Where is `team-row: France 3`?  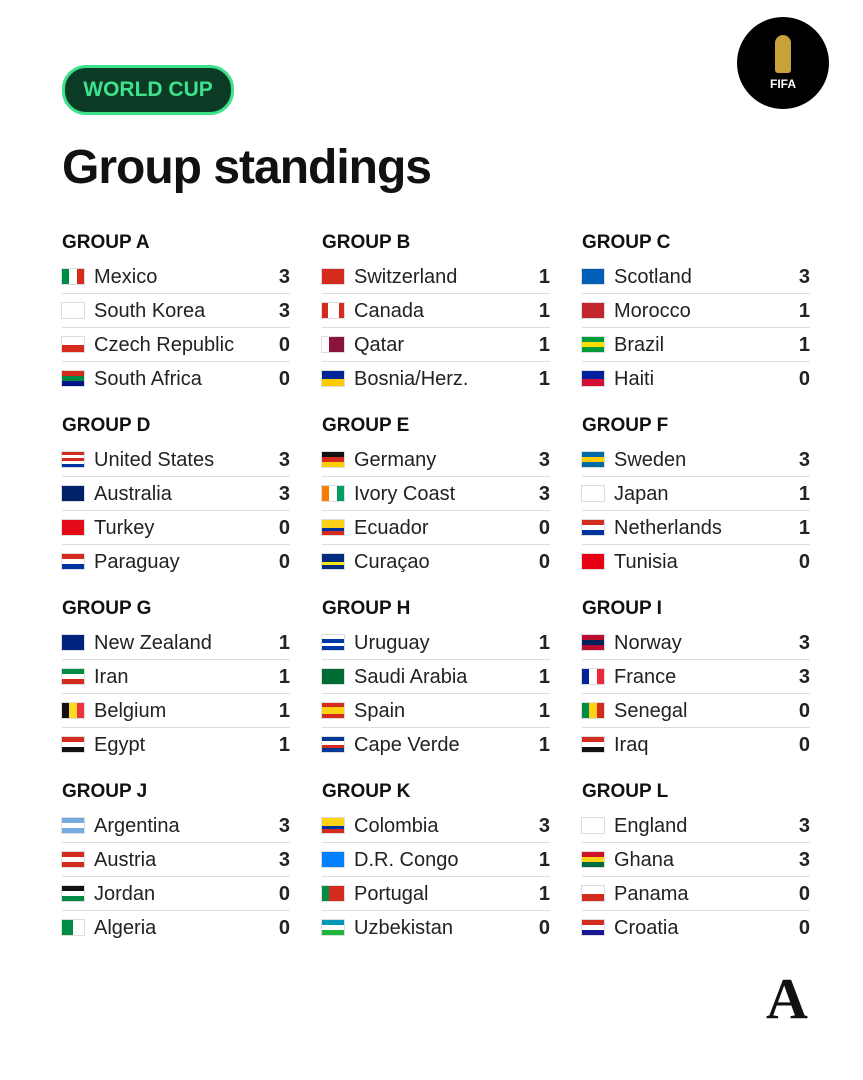
team-row: France 3 is located at coordinates (695, 677).